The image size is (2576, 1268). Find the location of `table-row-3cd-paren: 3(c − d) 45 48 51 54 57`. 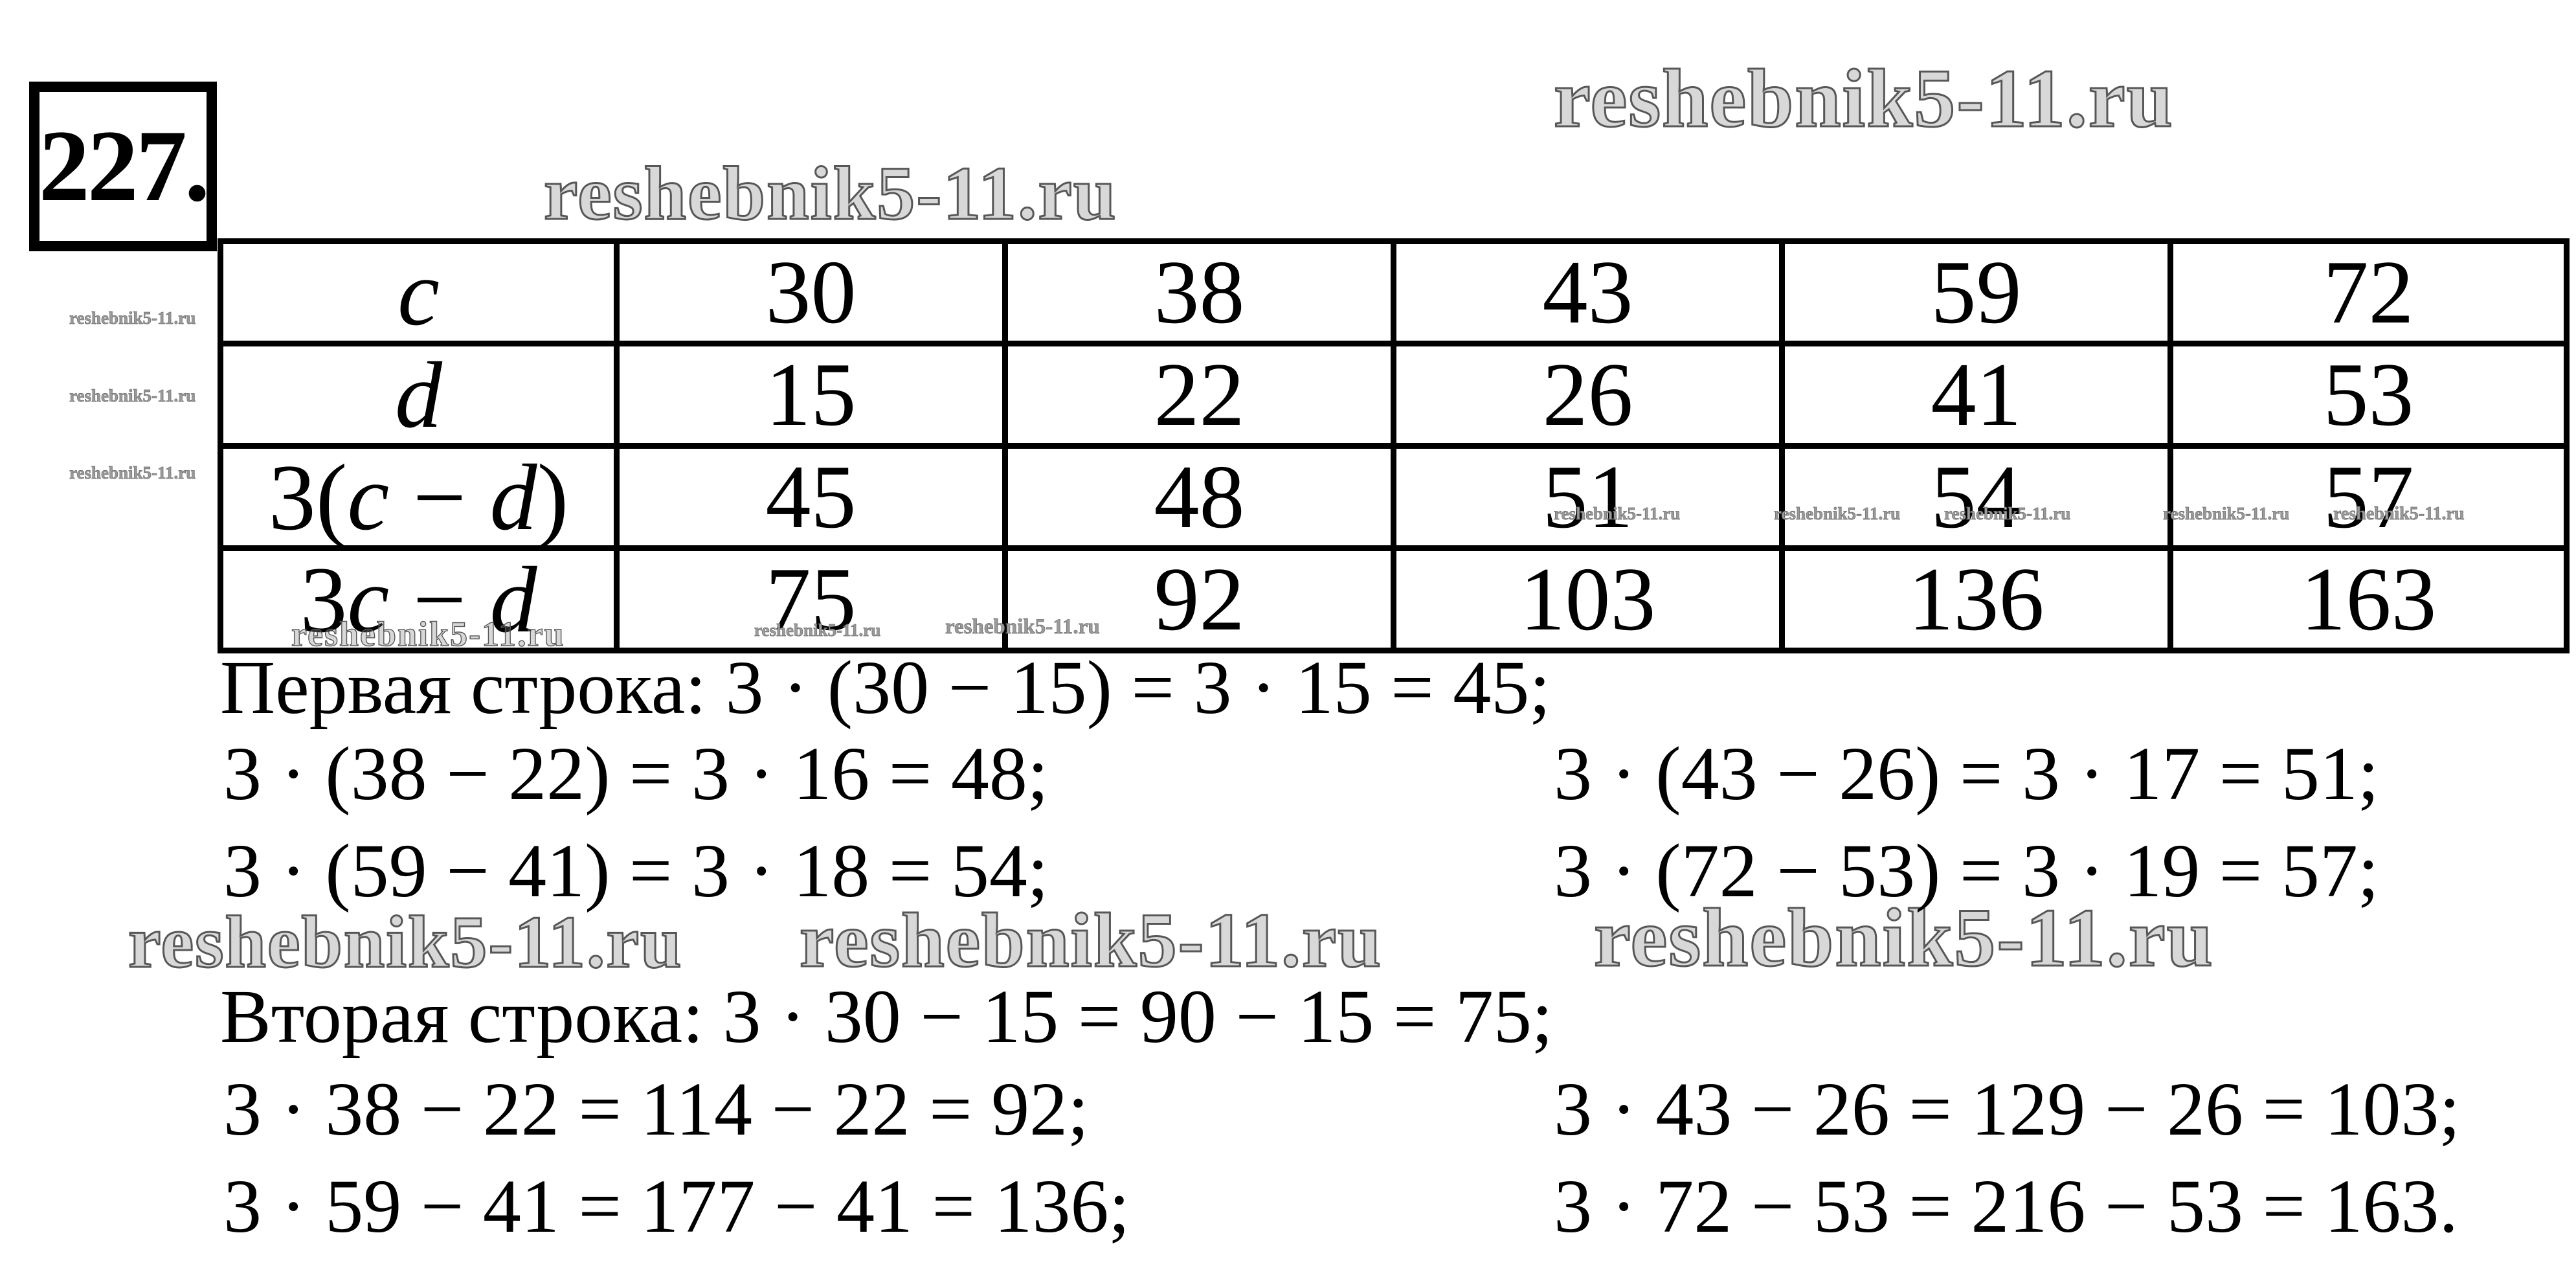

table-row-3cd-paren: 3(c − d) 45 48 51 54 57 is located at coordinates (1394, 497).